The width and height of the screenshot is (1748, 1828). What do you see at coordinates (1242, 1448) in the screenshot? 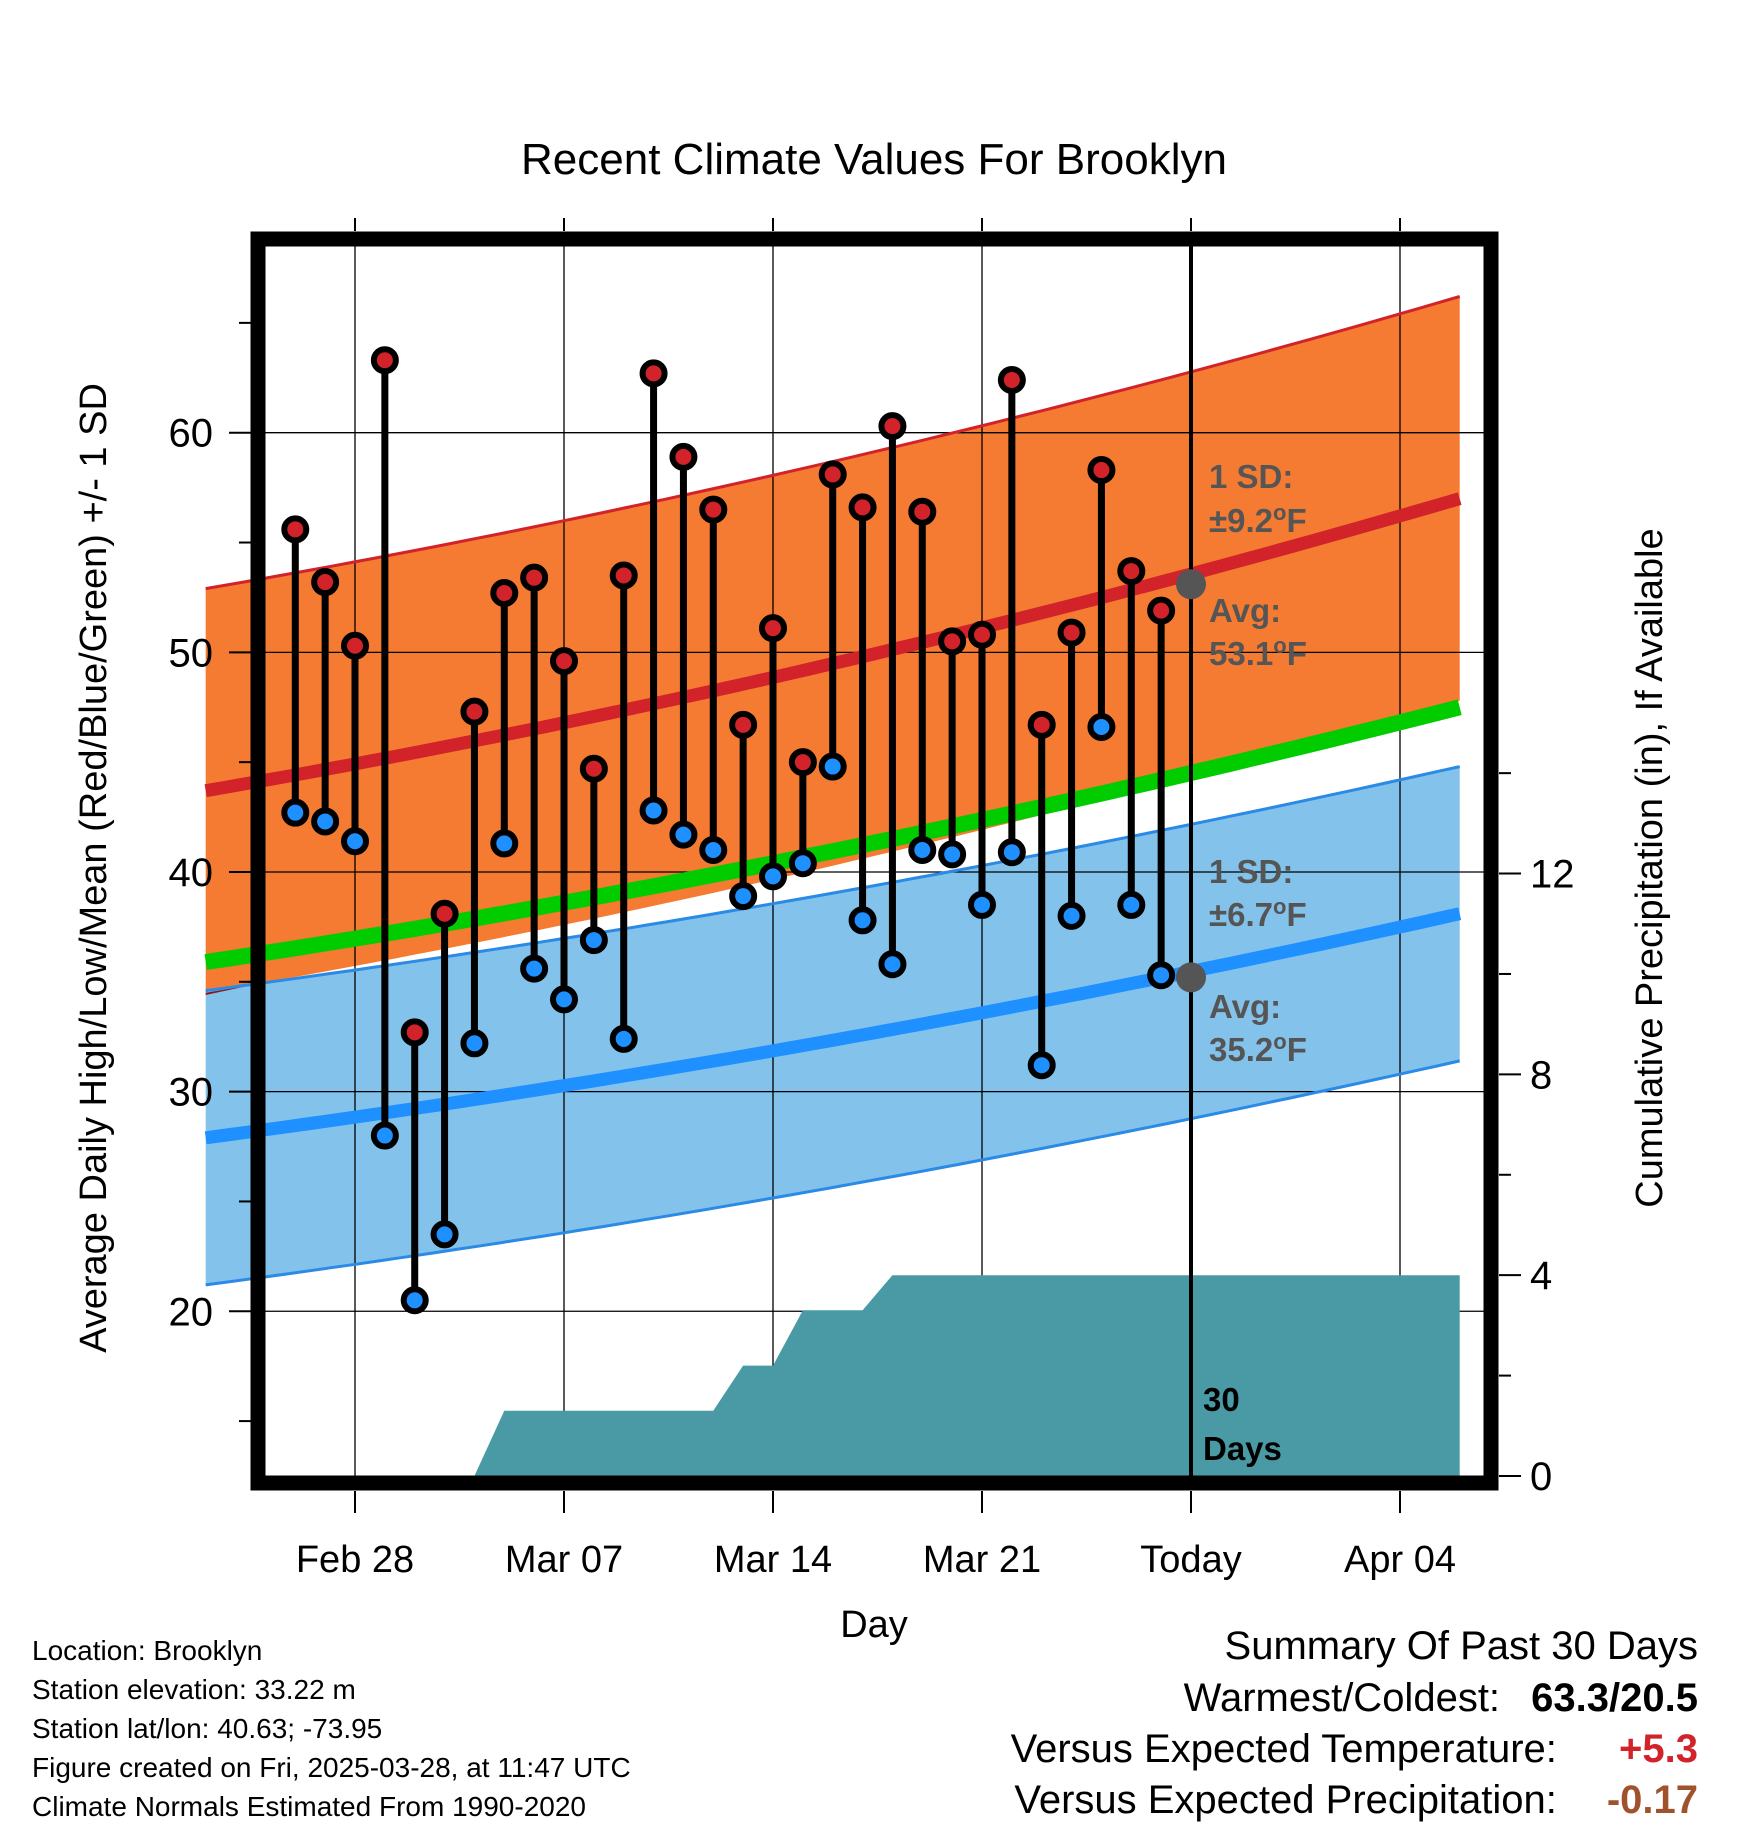
I see `days-word-label: Days` at bounding box center [1242, 1448].